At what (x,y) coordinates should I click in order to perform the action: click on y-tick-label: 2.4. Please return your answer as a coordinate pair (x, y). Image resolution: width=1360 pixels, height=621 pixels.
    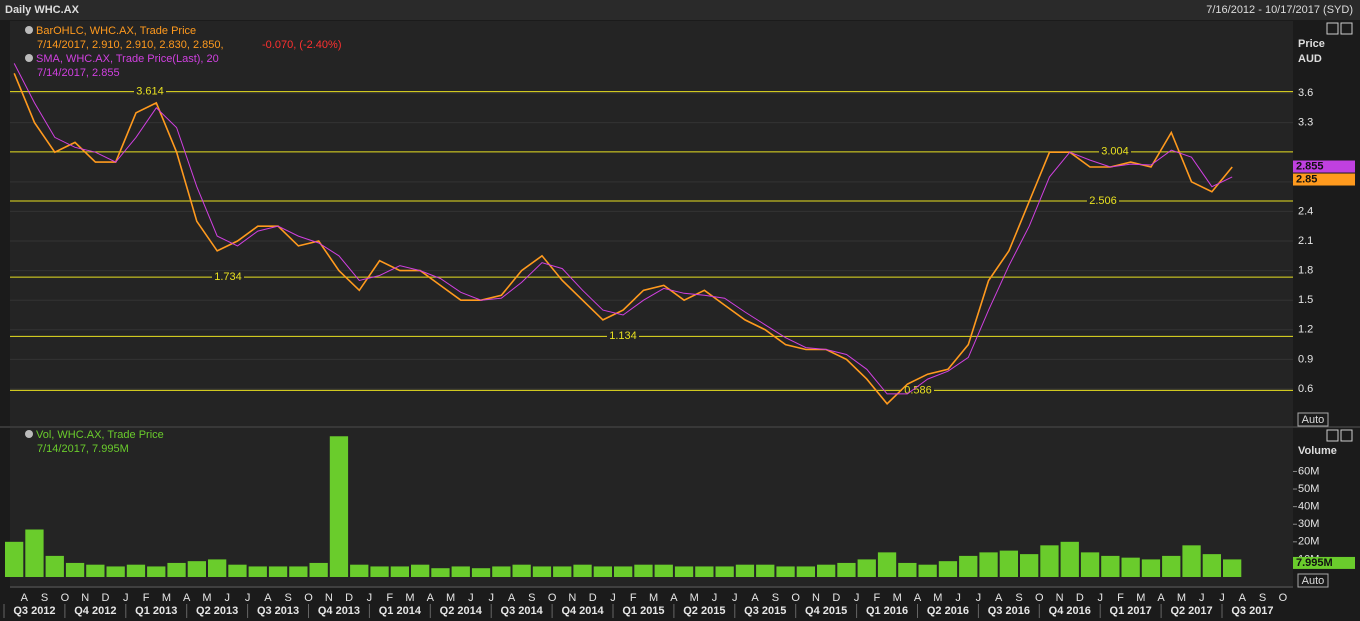
    Looking at the image, I should click on (1305, 211).